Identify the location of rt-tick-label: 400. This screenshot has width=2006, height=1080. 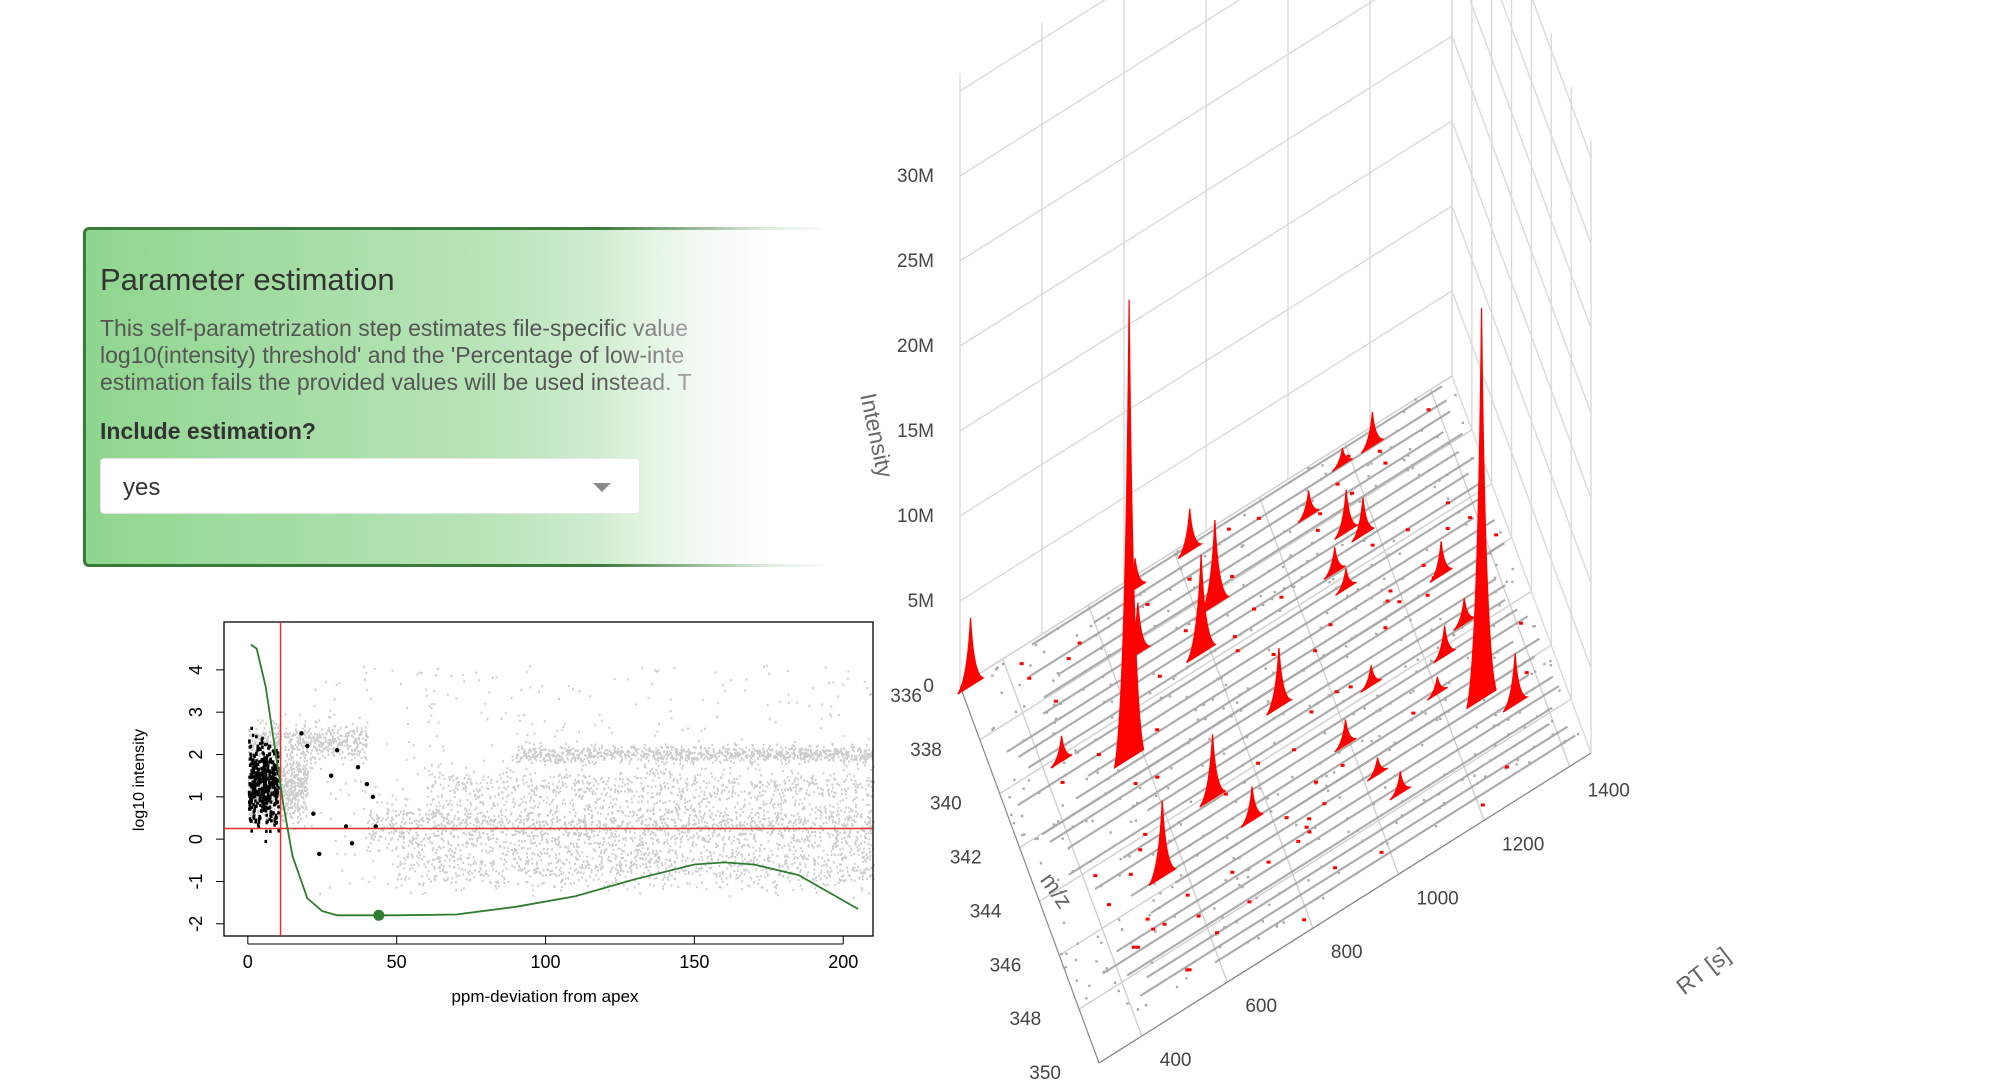
(1176, 1060).